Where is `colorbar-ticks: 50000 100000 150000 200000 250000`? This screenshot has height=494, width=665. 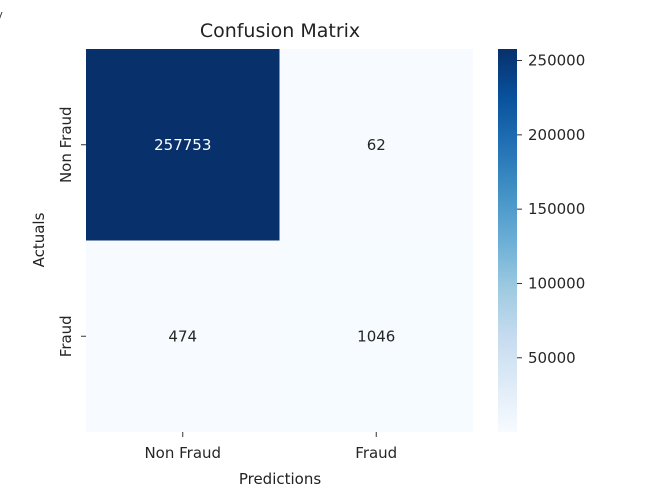
colorbar-ticks: 50000 100000 150000 200000 250000 is located at coordinates (551, 209).